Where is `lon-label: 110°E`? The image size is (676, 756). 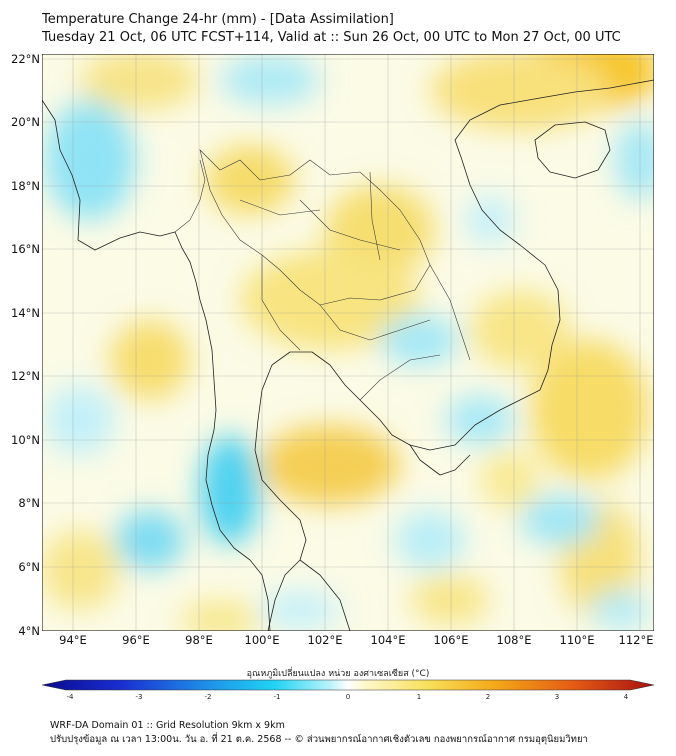
lon-label: 110°E is located at coordinates (577, 640).